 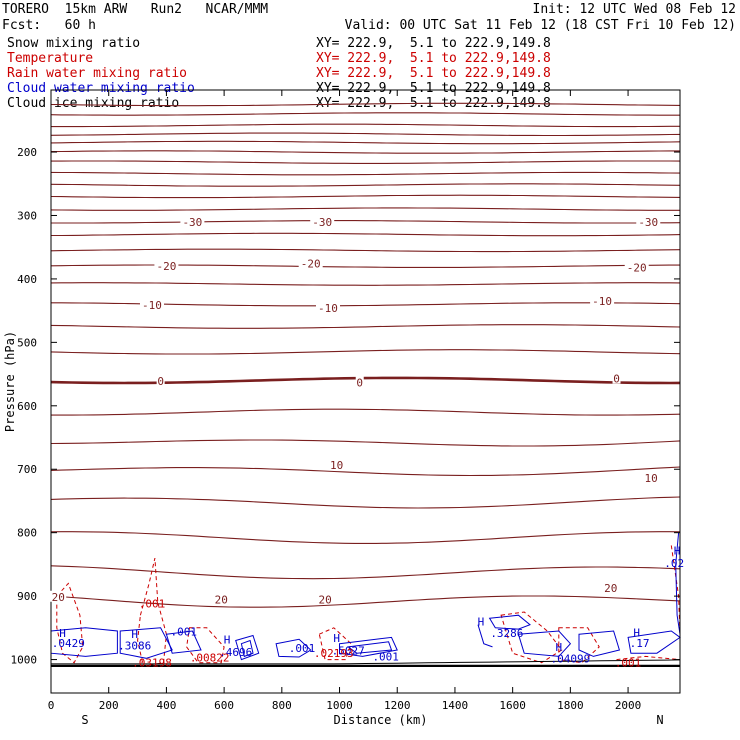 What do you see at coordinates (348, 651) in the screenshot?
I see `cloud-label-9: .5027` at bounding box center [348, 651].